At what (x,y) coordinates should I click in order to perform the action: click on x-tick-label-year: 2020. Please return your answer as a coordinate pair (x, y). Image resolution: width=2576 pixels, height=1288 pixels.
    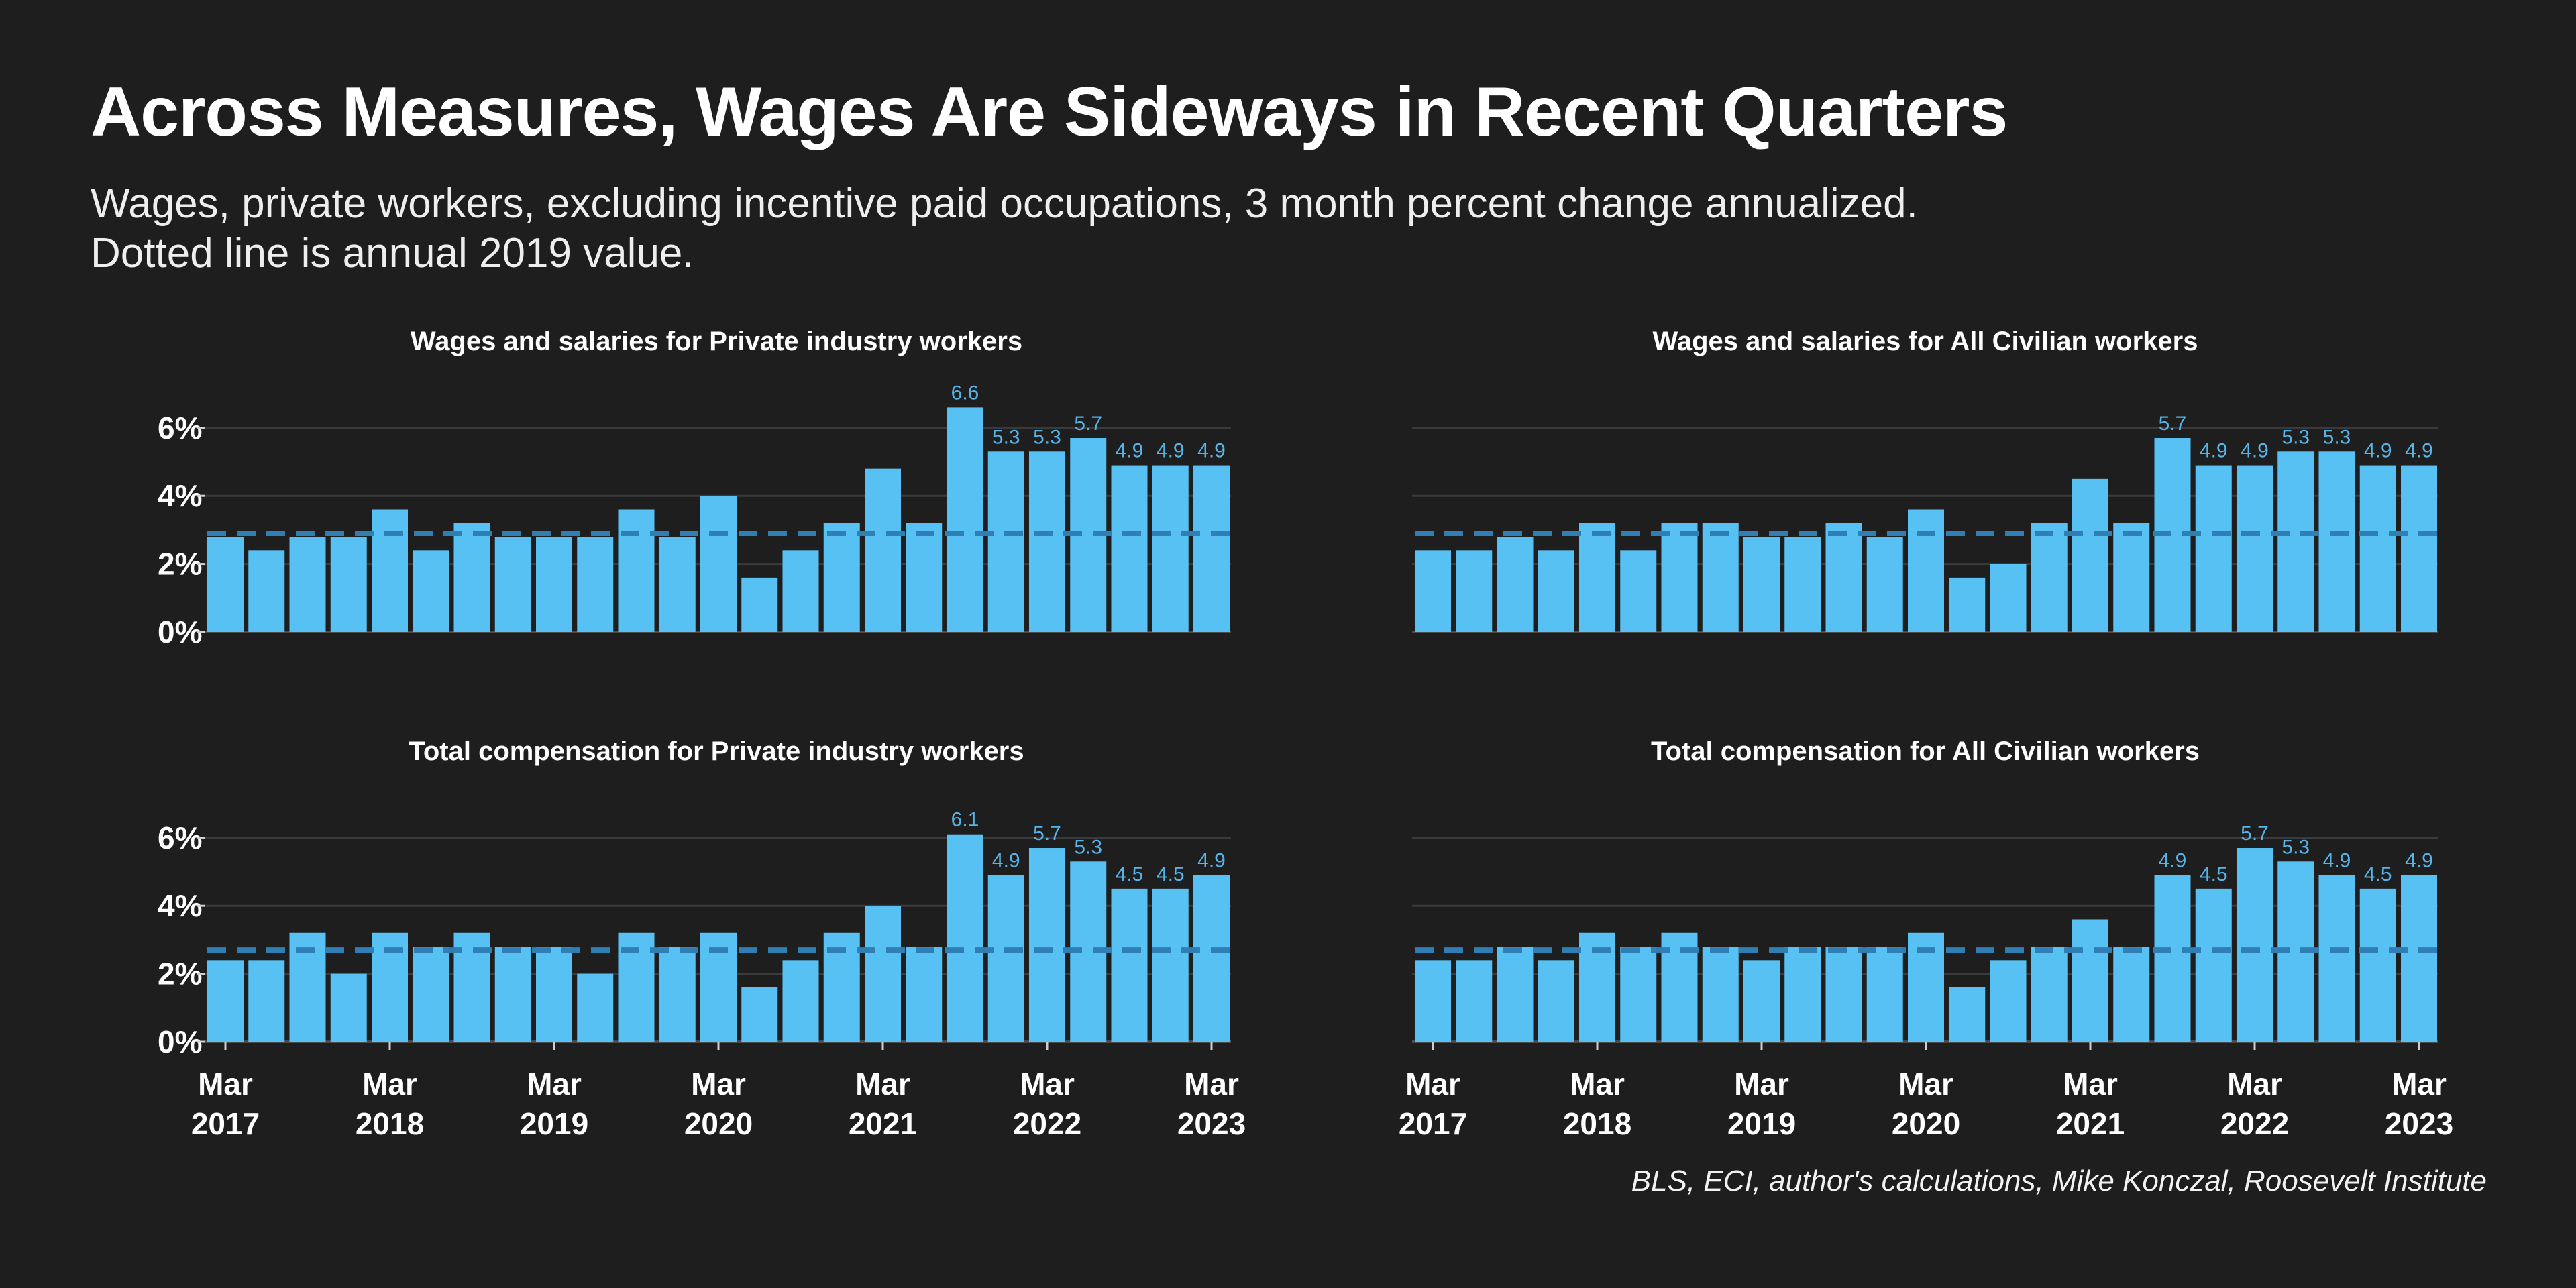
    Looking at the image, I should click on (1926, 1123).